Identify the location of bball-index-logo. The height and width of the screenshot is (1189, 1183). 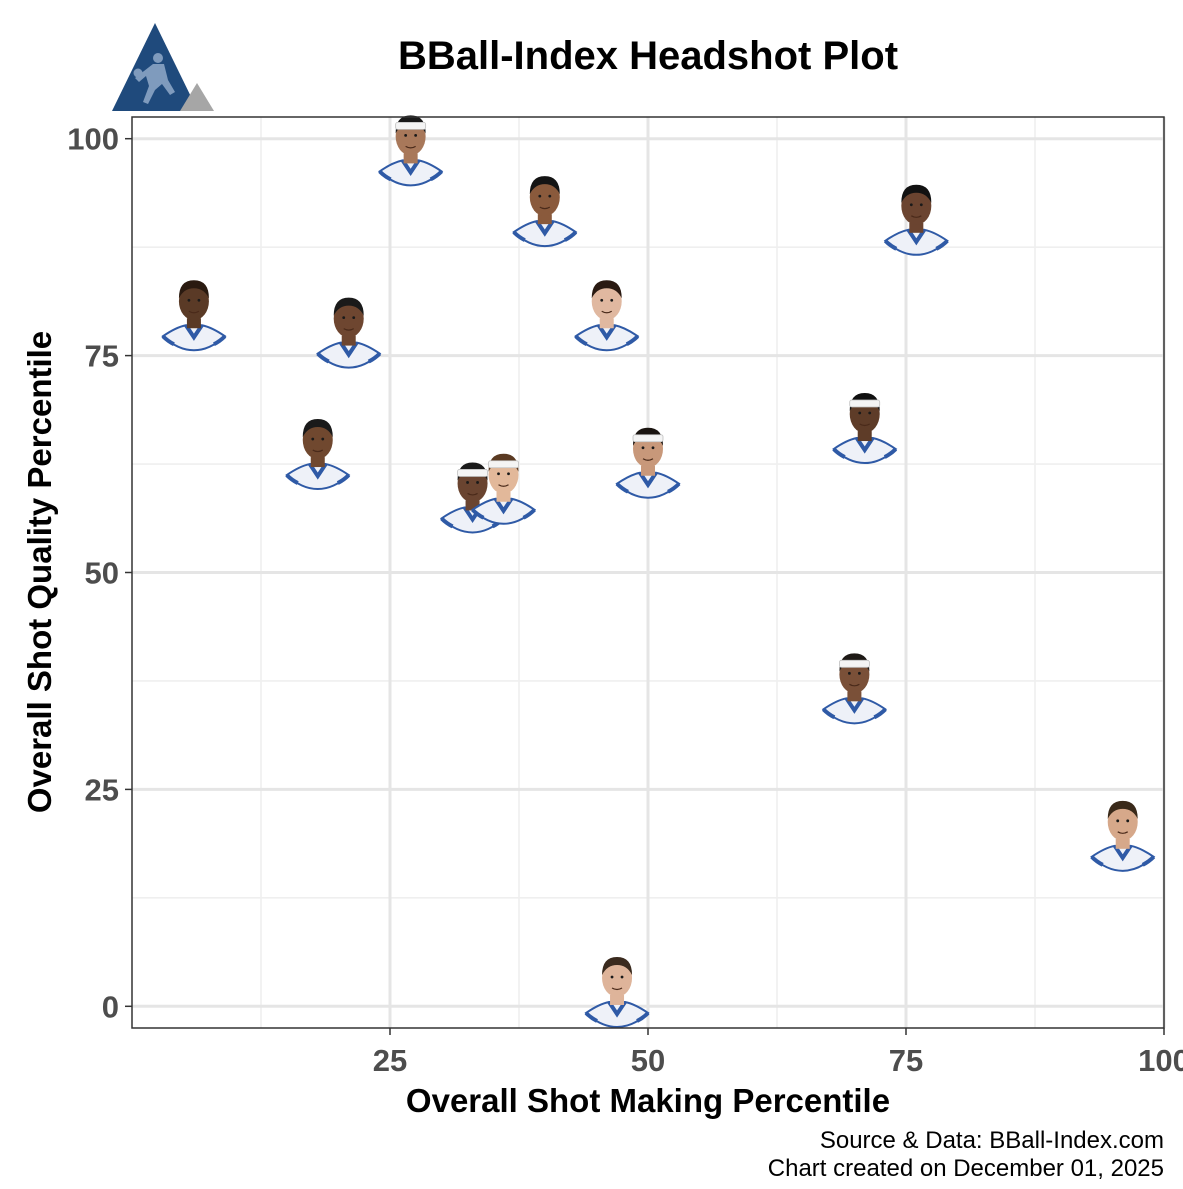
(163, 67).